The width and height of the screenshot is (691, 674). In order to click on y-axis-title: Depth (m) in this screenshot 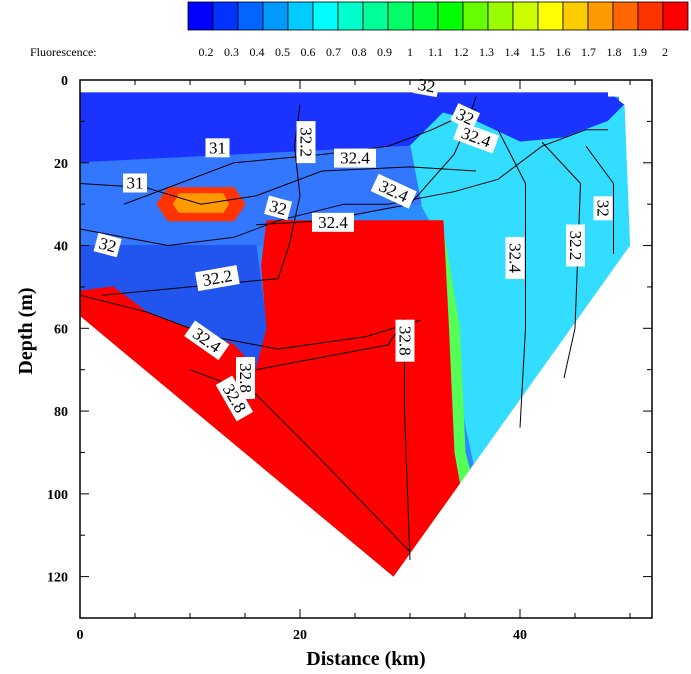, I will do `click(26, 330)`.